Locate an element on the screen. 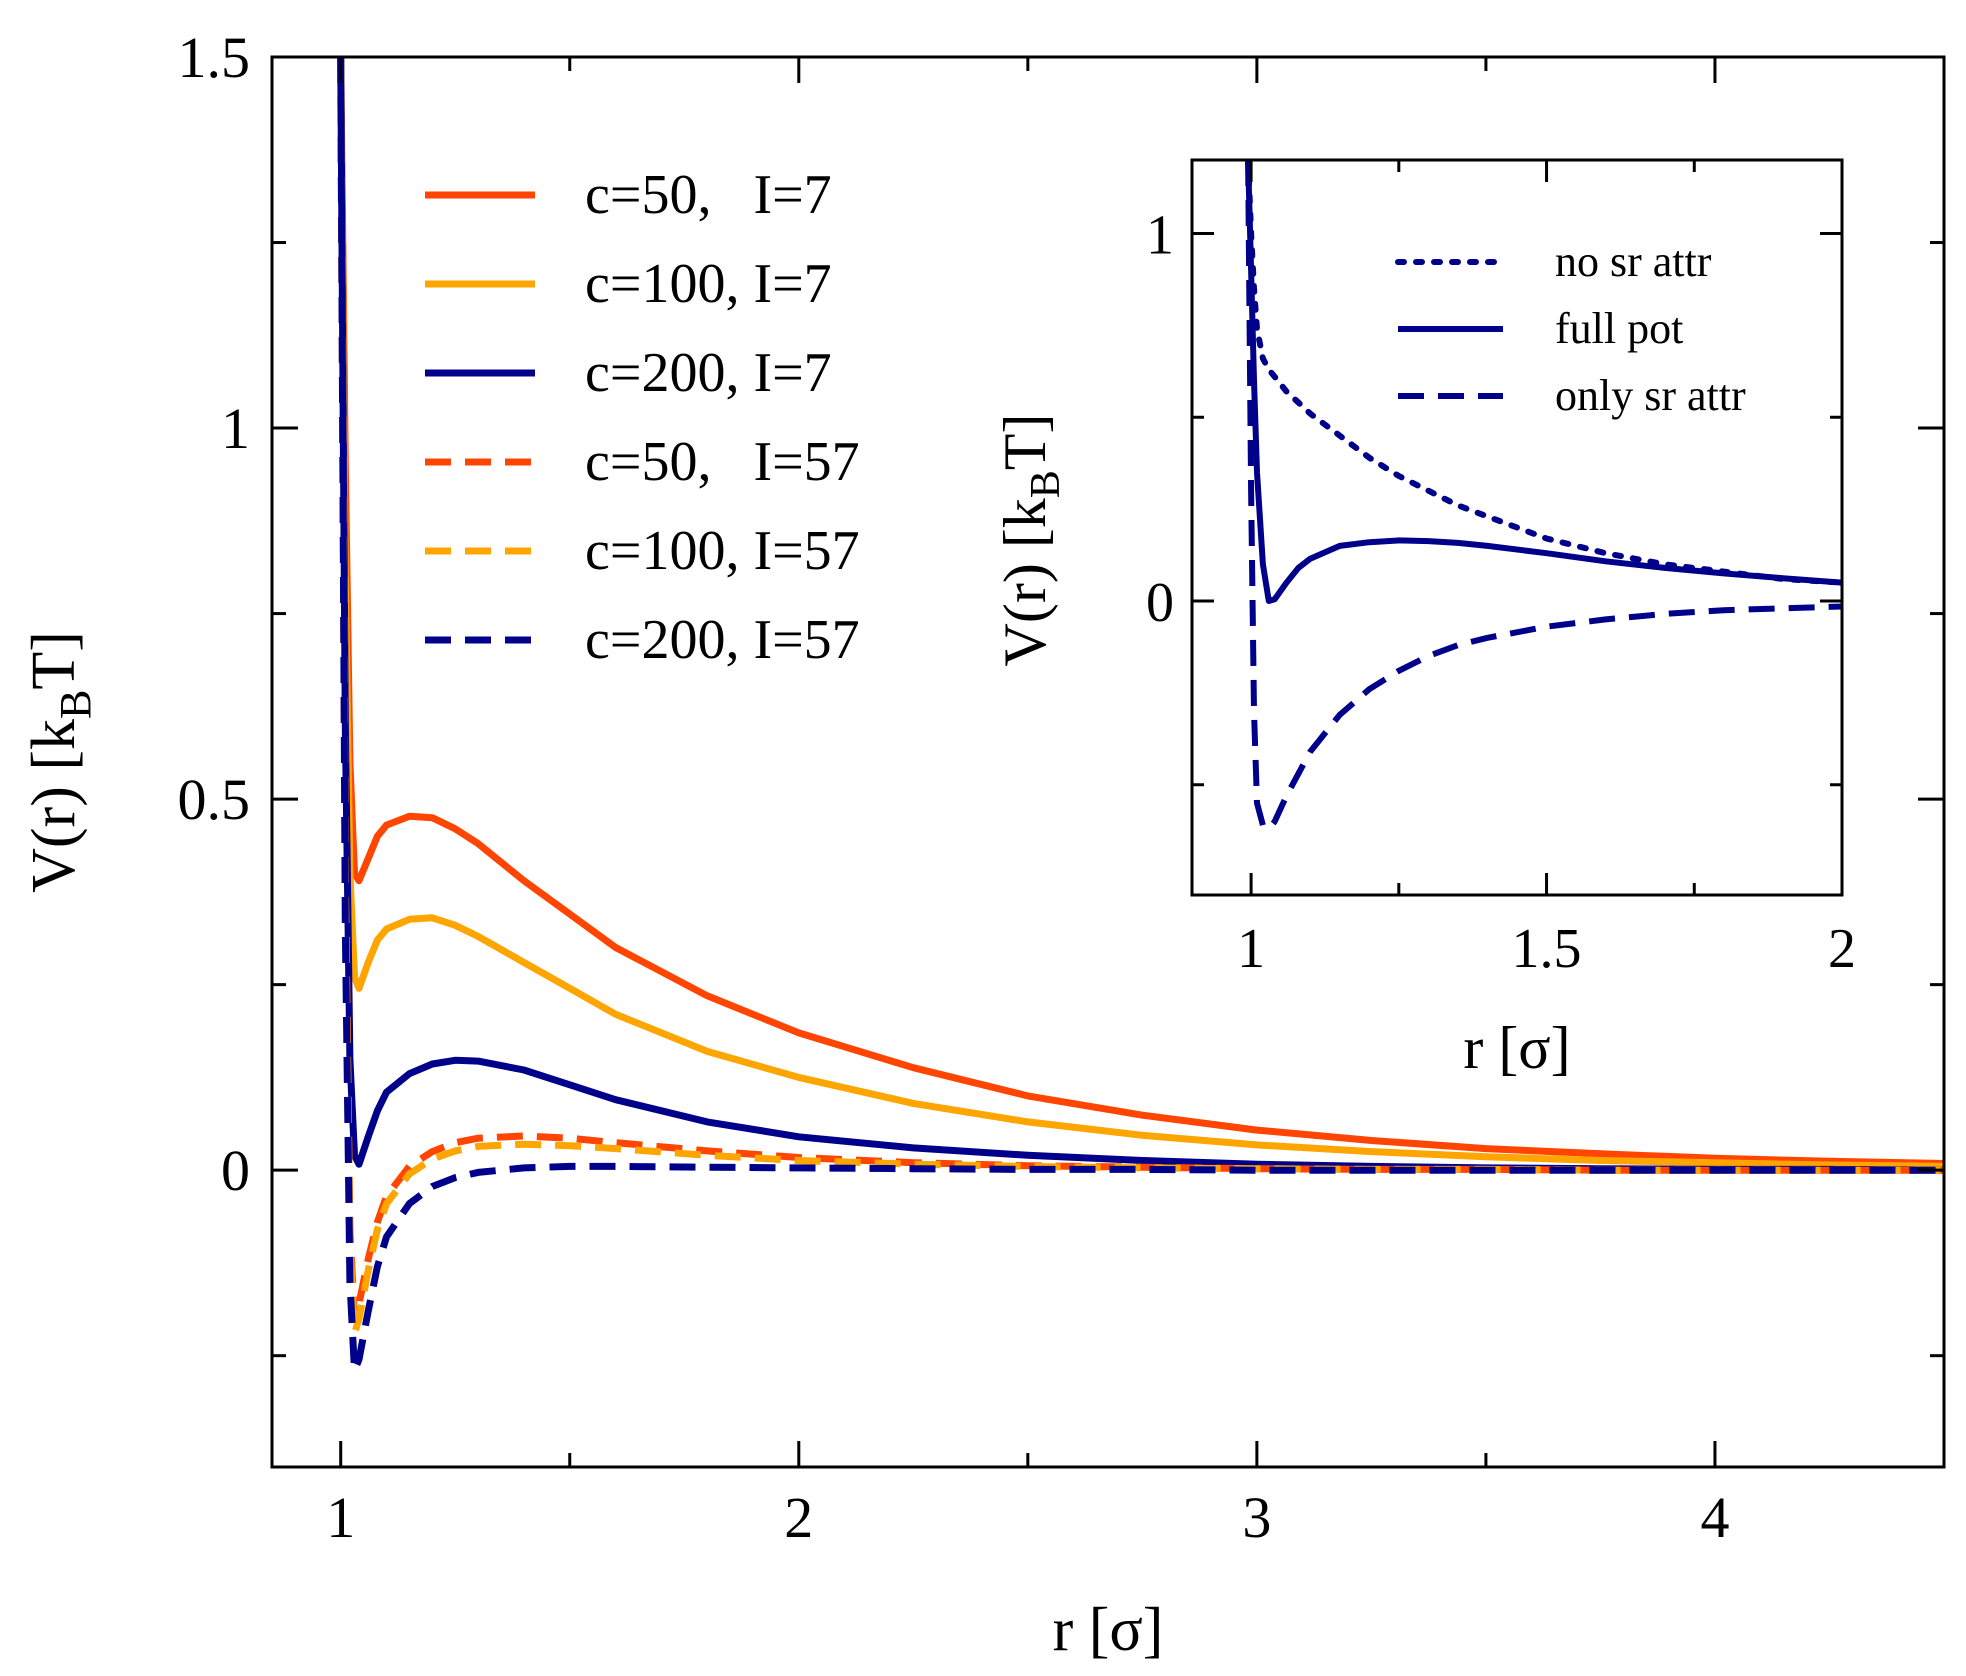 Image resolution: width=1966 pixels, height=1676 pixels. main-legend-label-c-200-i-7: c=200, I=7 is located at coordinates (708, 373).